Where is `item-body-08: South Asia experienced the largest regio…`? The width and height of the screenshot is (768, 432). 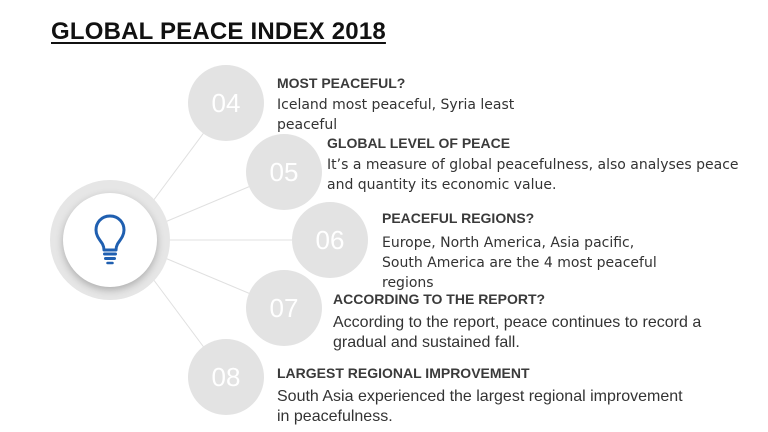
item-body-08: South Asia experienced the largest regio… is located at coordinates (480, 406).